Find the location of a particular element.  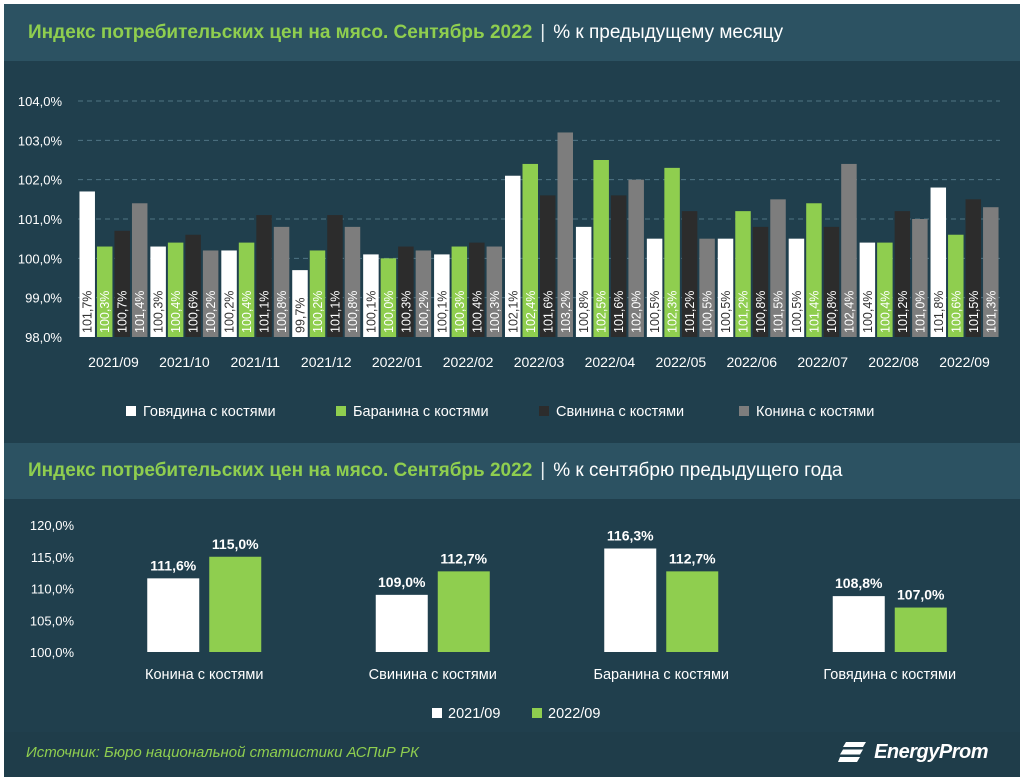

energyprom-logo: EnergyProm is located at coordinates (913, 752).